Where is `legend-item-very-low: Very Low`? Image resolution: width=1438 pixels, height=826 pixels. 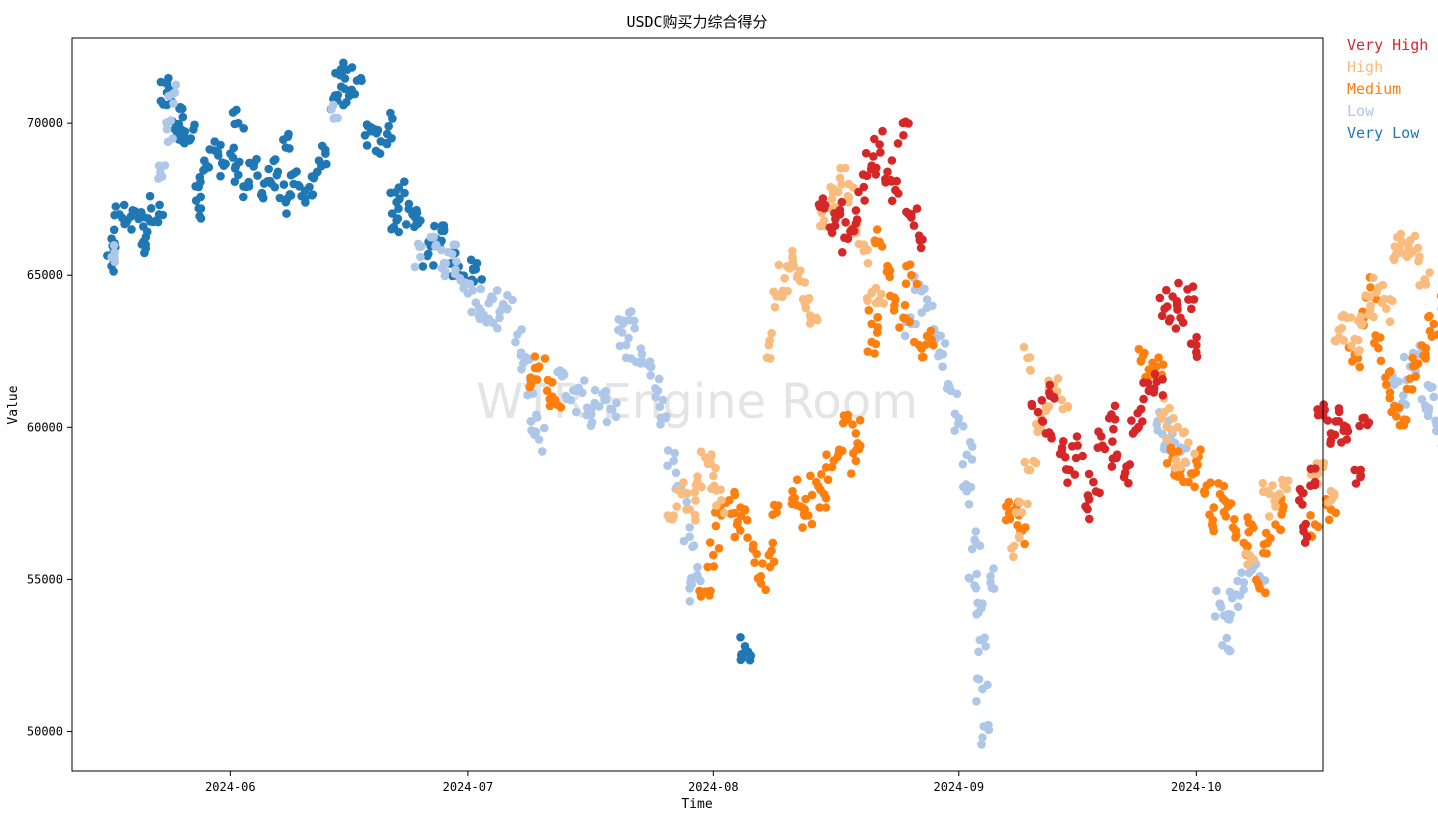
legend-item-very-low: Very Low is located at coordinates (1383, 133).